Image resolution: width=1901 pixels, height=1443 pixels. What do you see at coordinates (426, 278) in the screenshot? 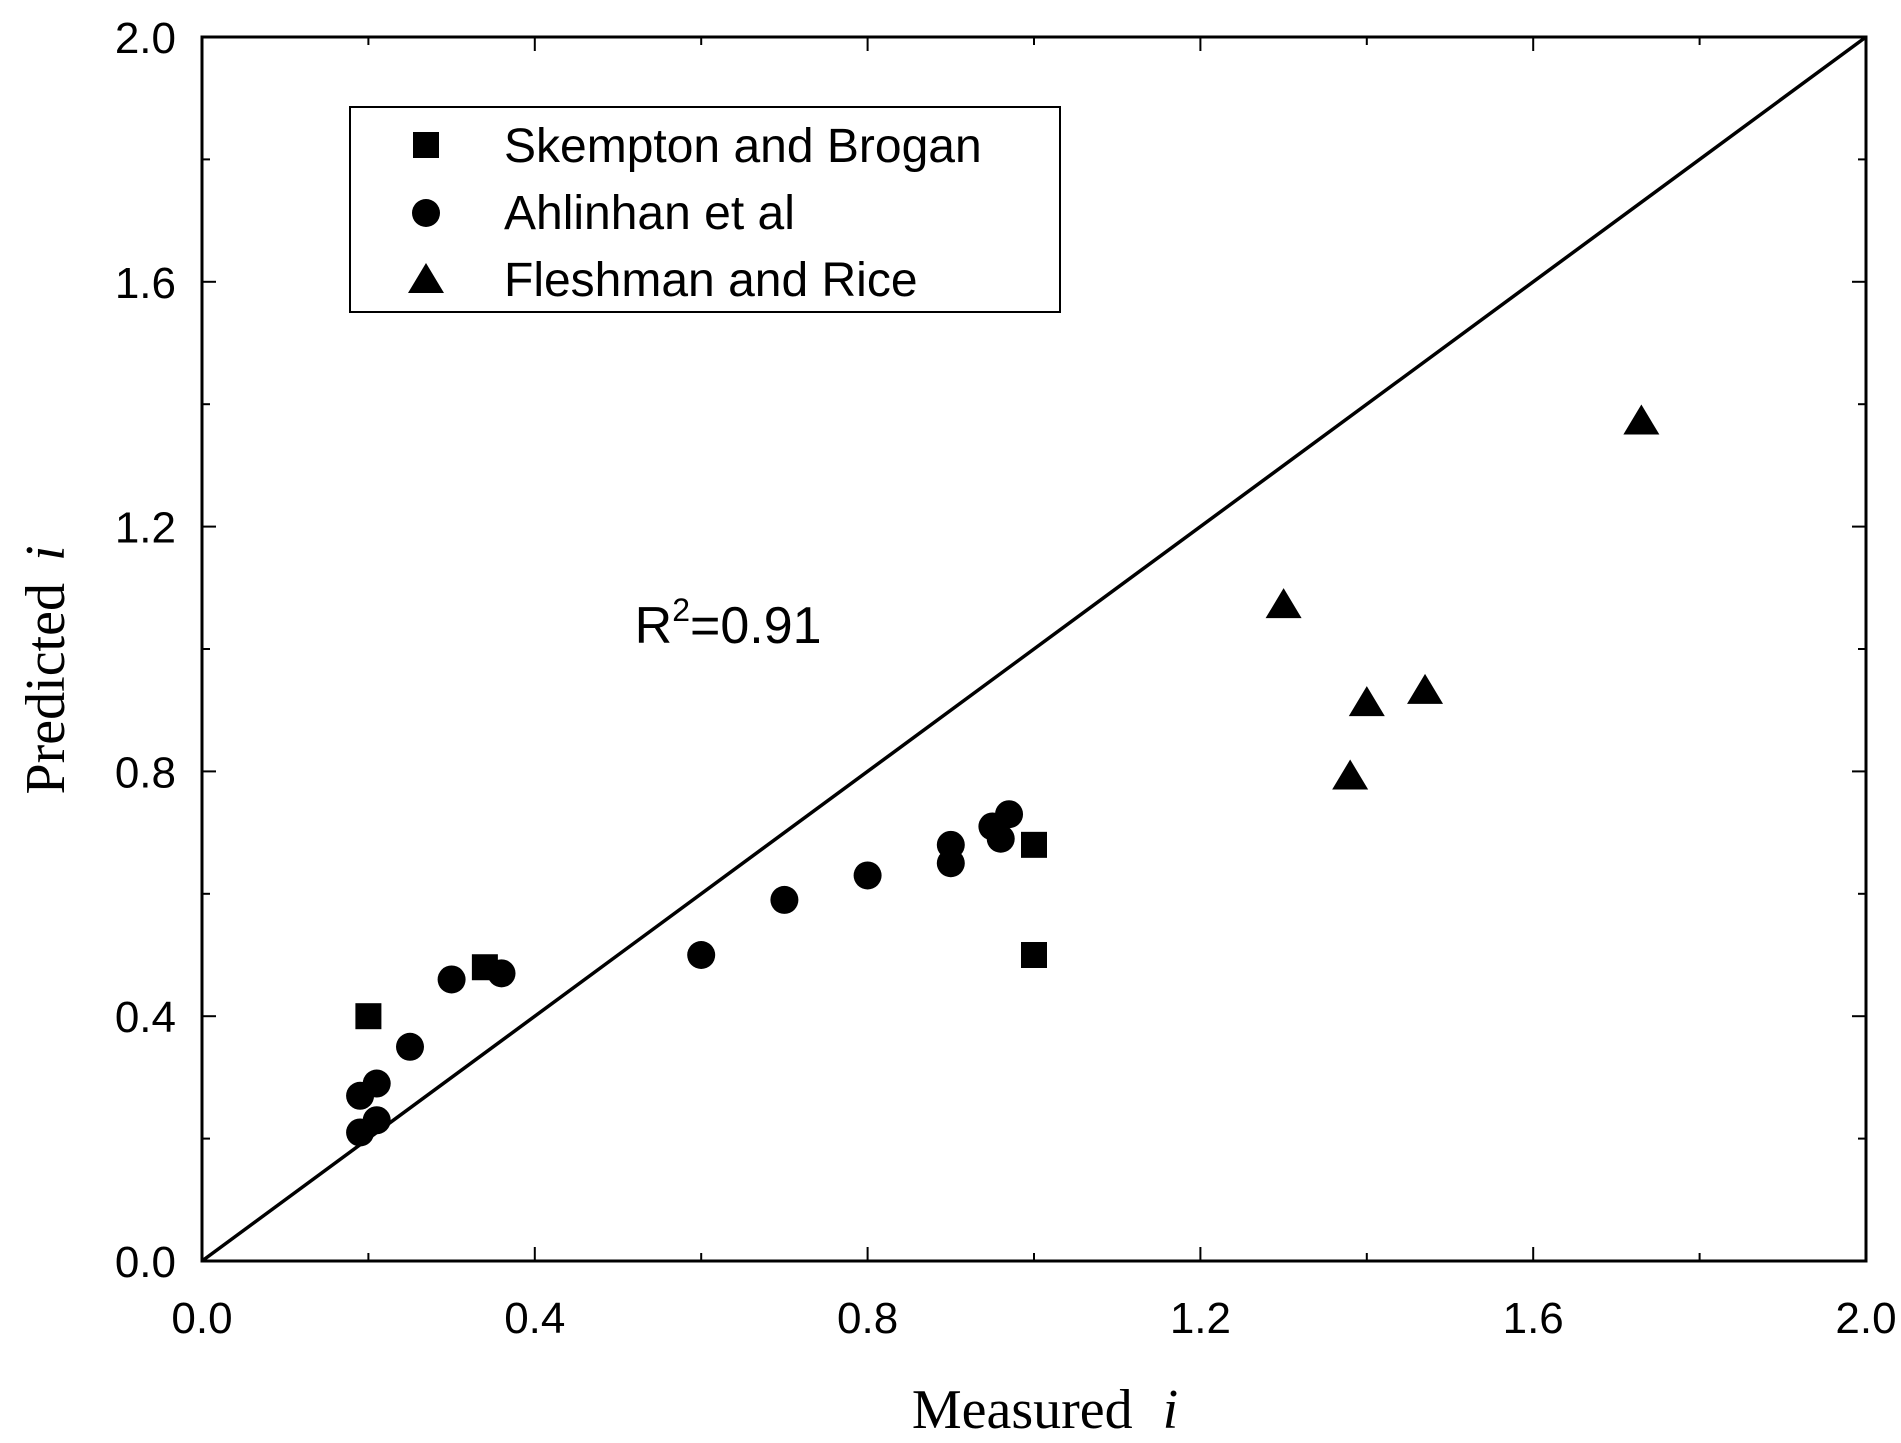
I see `legend-marker-triangle` at bounding box center [426, 278].